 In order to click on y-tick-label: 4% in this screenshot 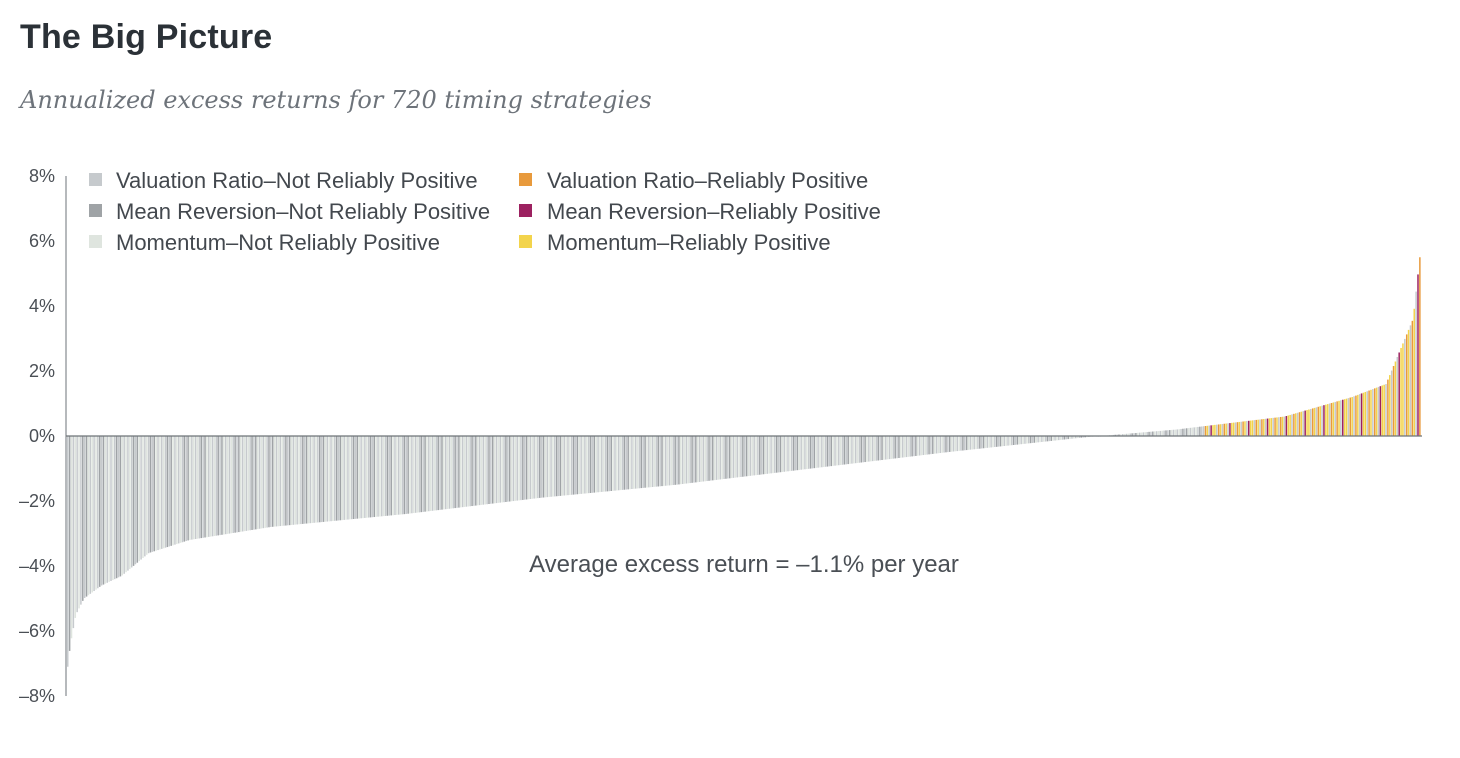, I will do `click(42, 306)`.